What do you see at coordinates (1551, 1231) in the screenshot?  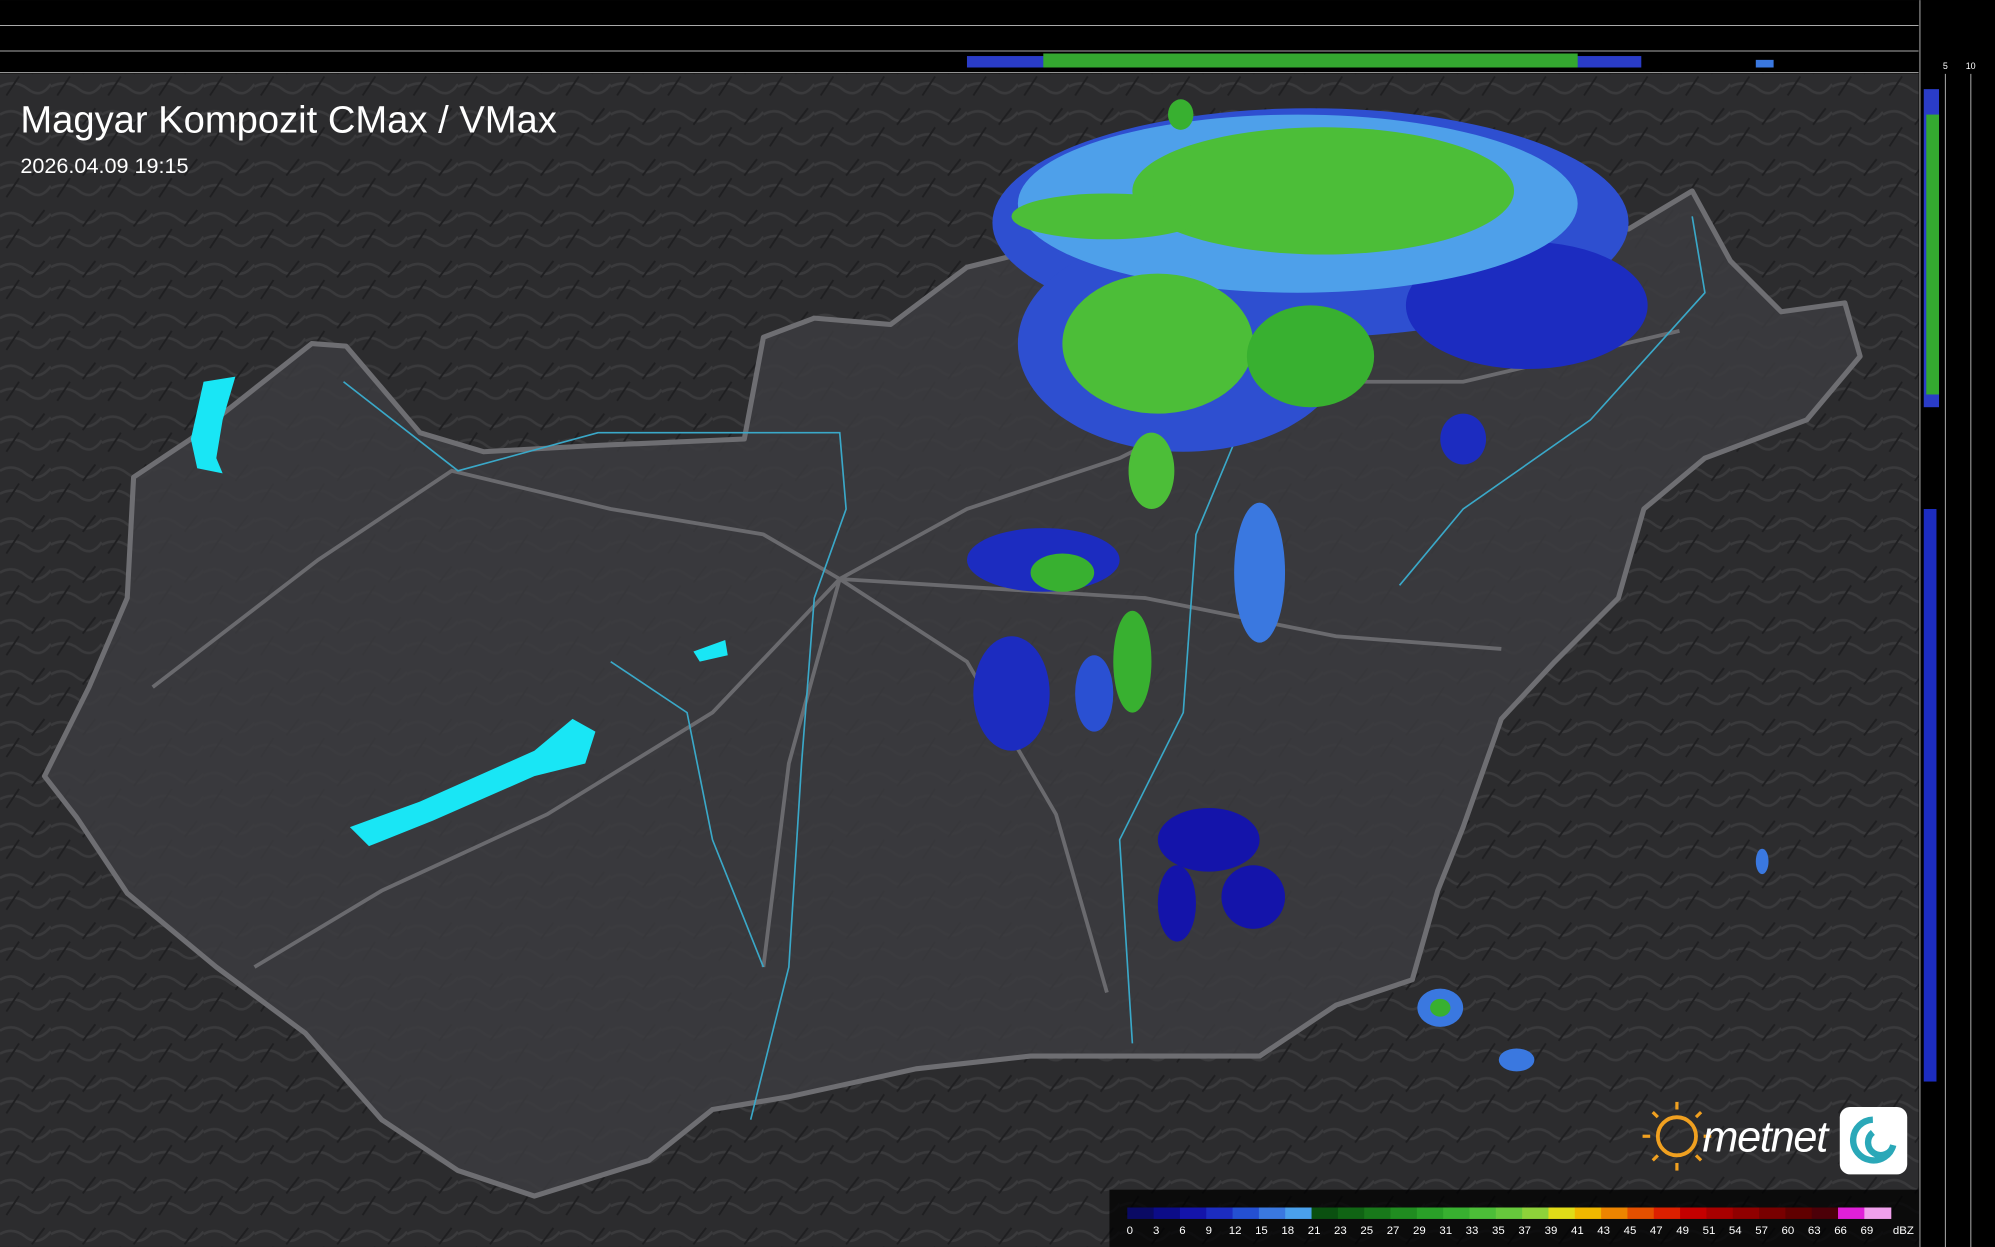 I see `legend-label: 39` at bounding box center [1551, 1231].